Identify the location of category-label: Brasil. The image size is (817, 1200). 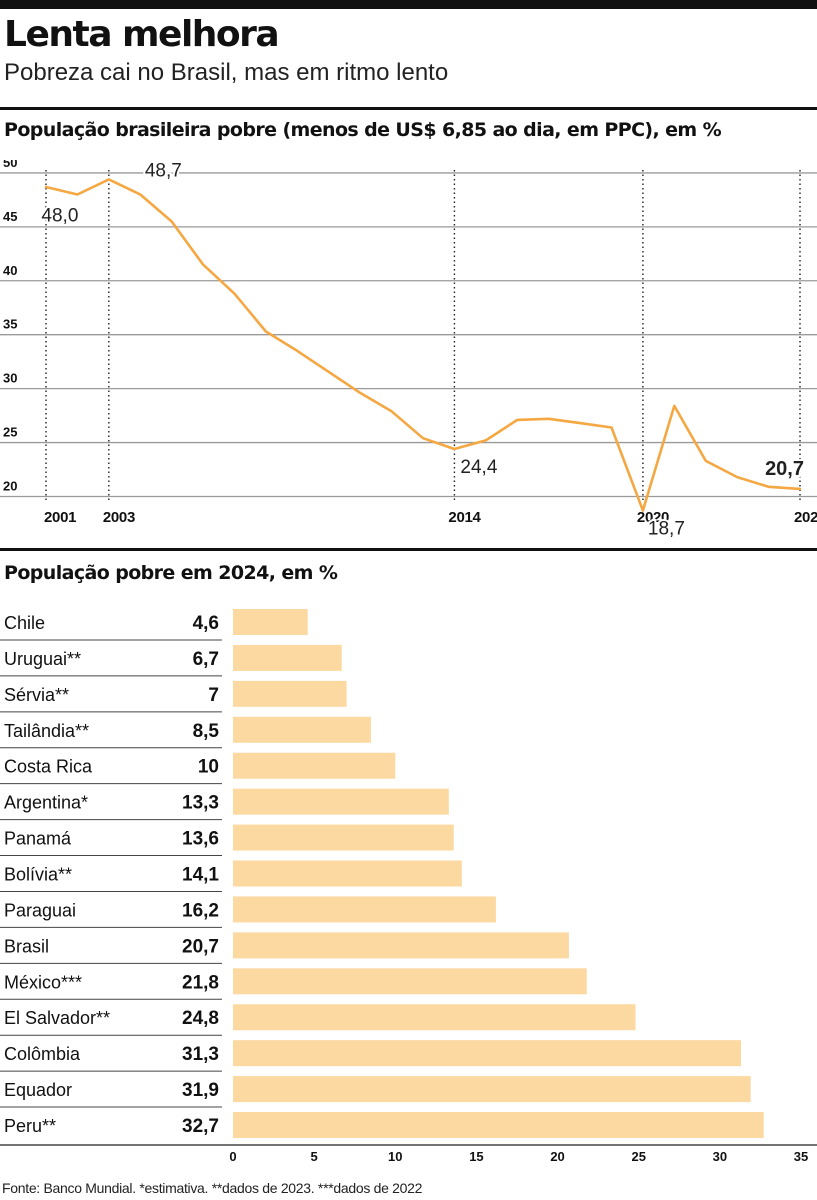
(26, 946).